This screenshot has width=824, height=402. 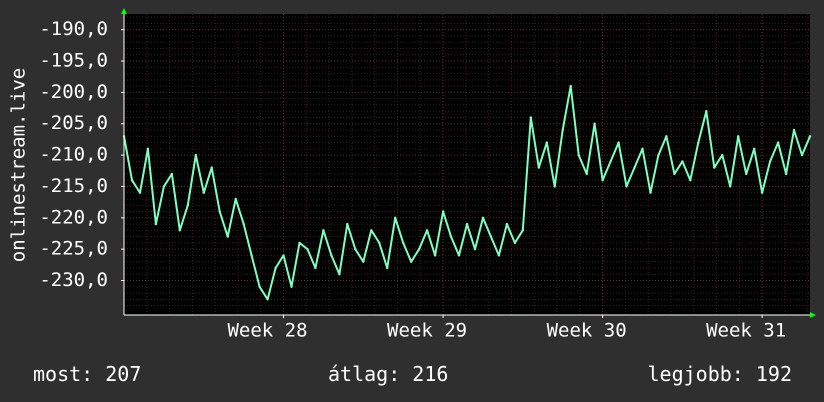 I want to click on x-tick-label: Week 29, so click(x=427, y=331).